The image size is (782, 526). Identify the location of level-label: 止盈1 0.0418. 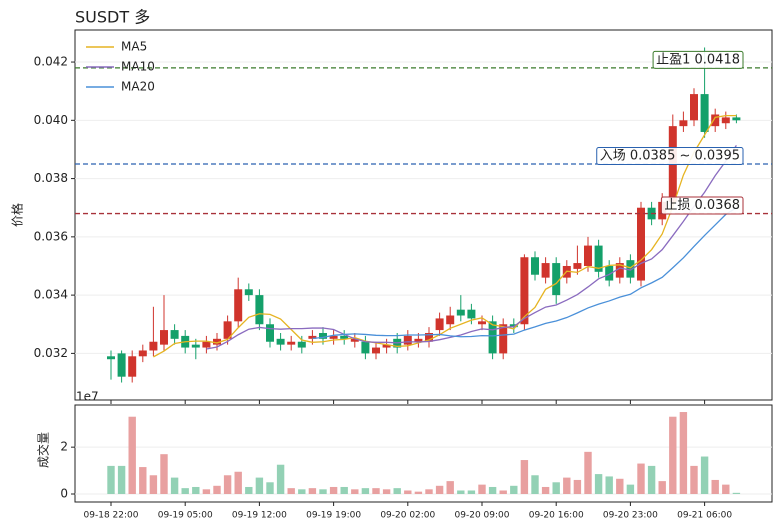
(698, 59).